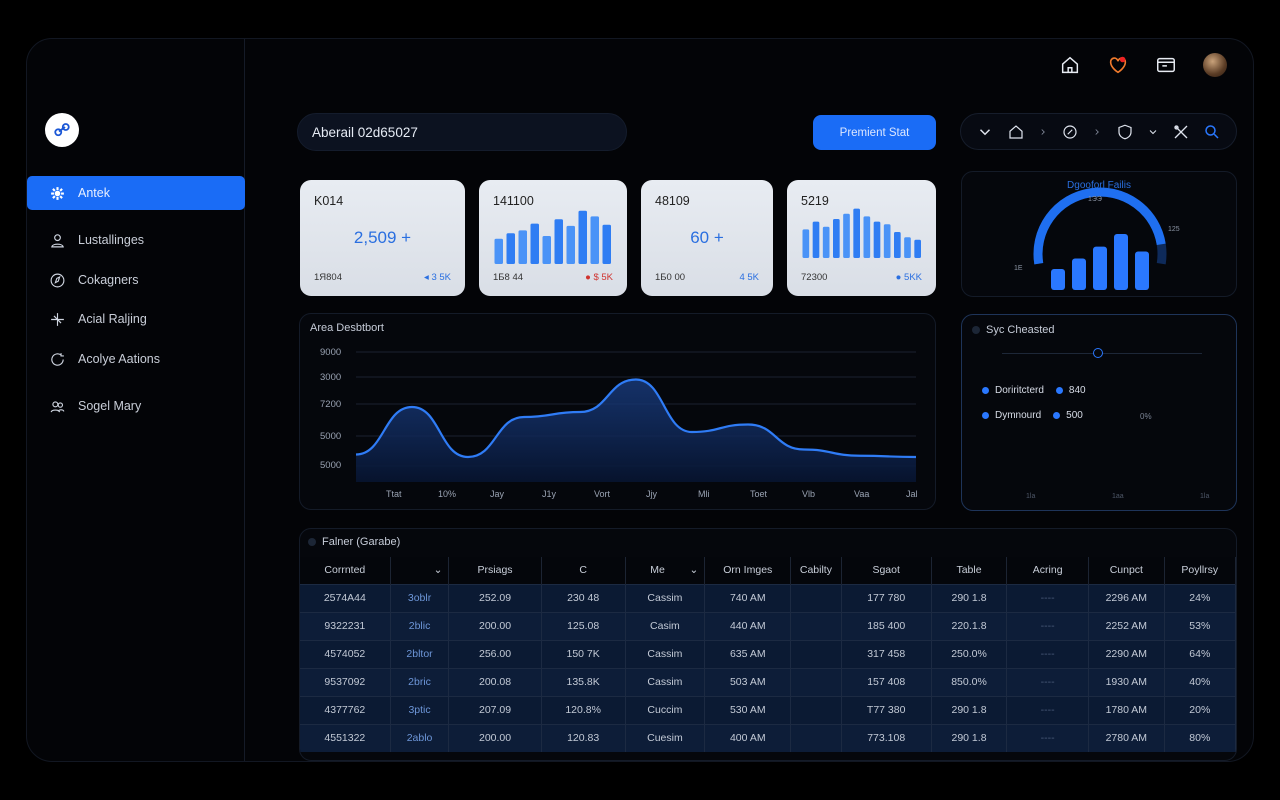 The width and height of the screenshot is (1280, 800). Describe the element at coordinates (57, 406) in the screenshot. I see `group-icon` at that location.